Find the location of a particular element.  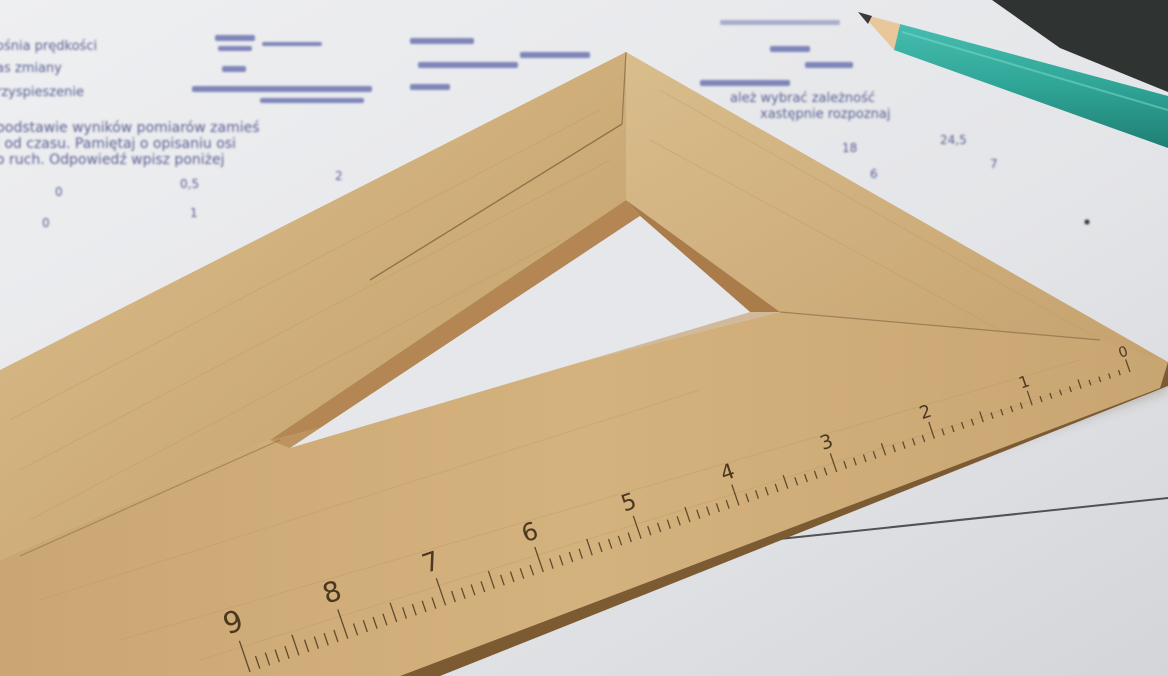

worksheet-formulas is located at coordinates (522, 61).